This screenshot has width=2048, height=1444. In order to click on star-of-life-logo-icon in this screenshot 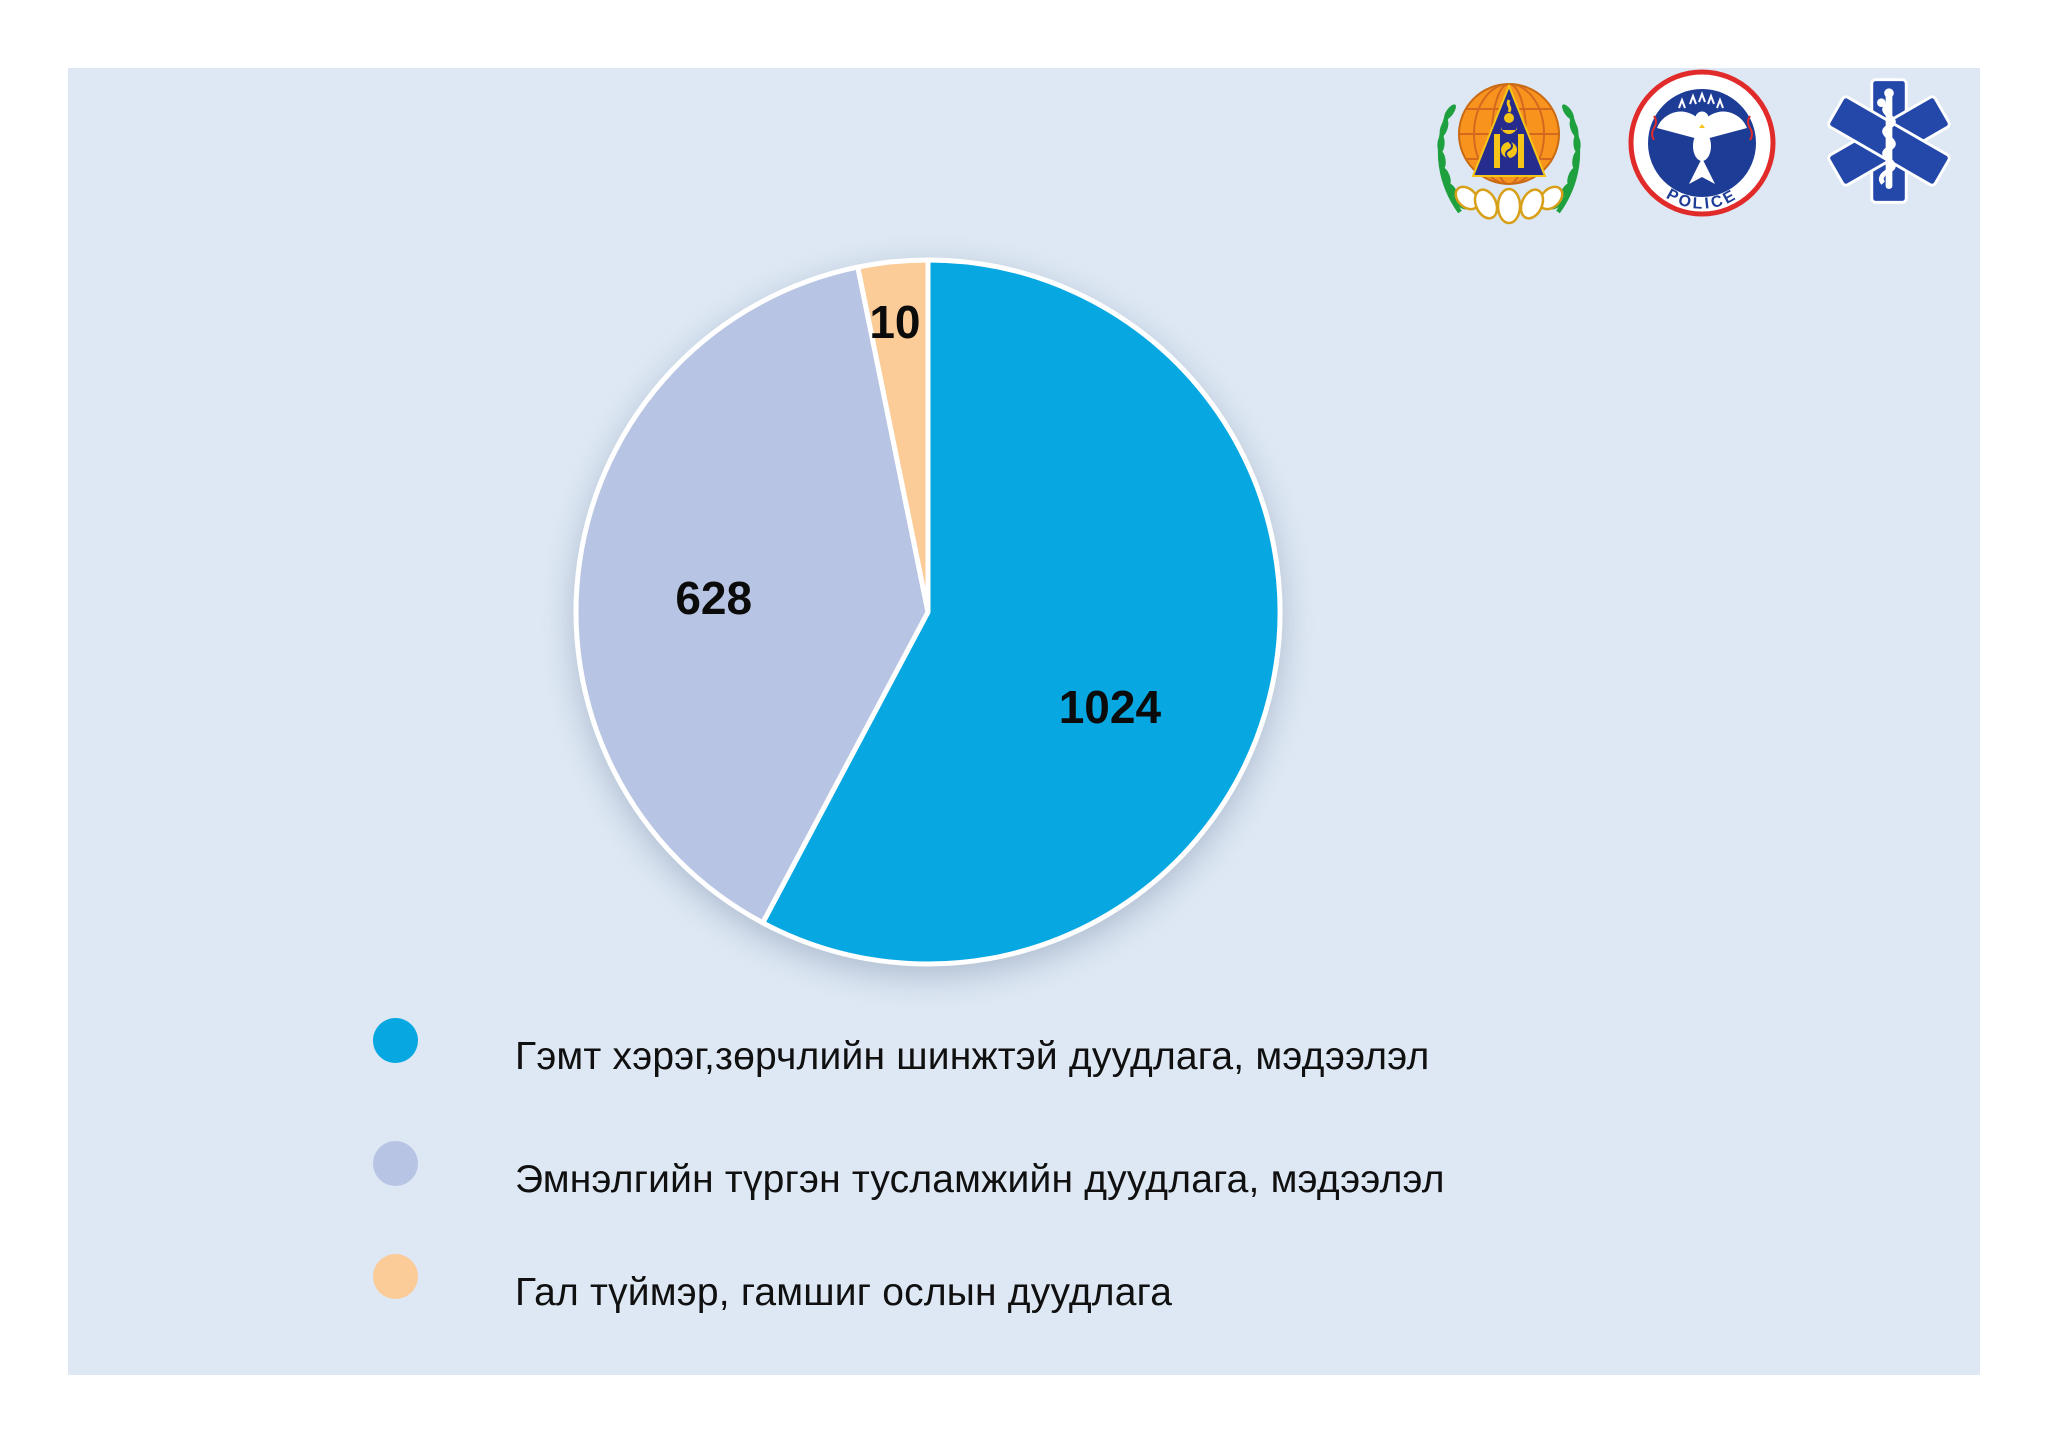, I will do `click(1889, 141)`.